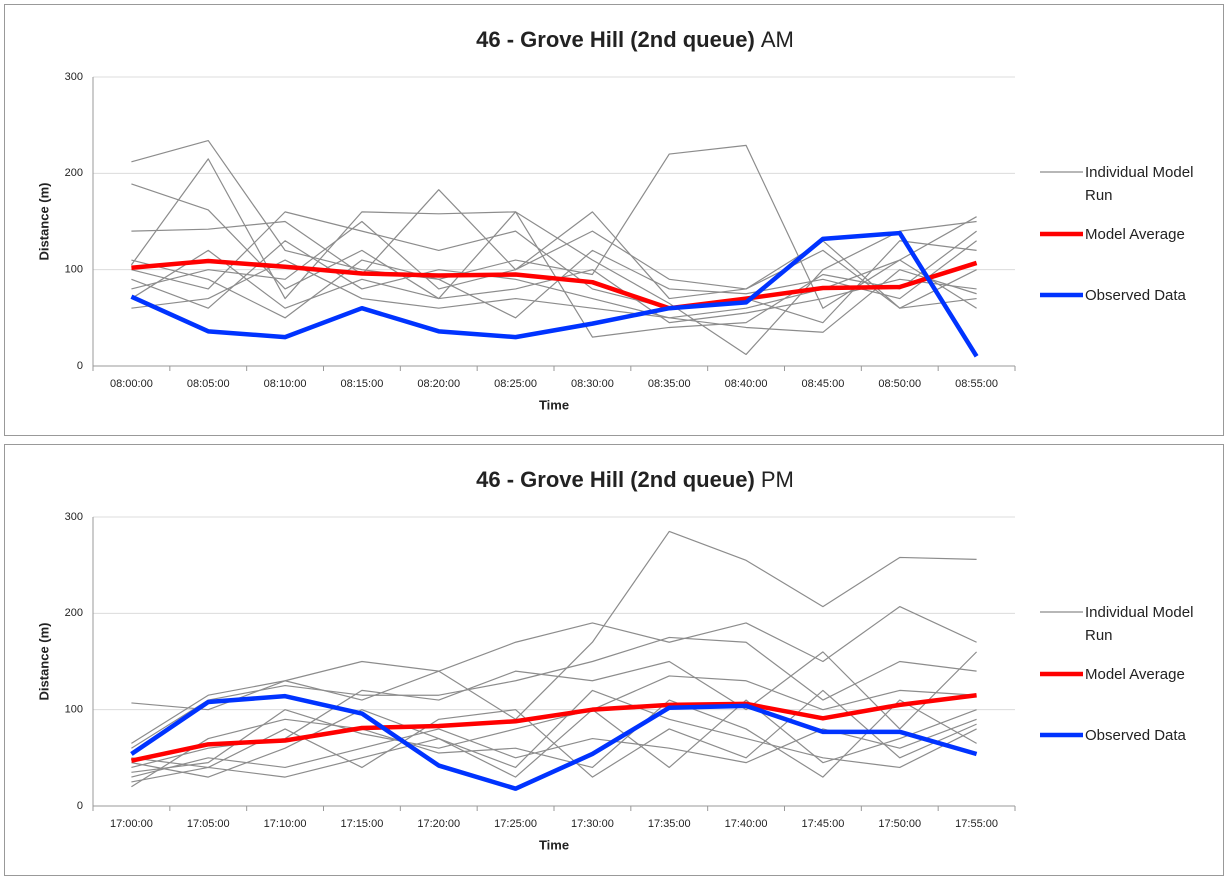  I want to click on x-tick-label: 17:10:00, so click(285, 824).